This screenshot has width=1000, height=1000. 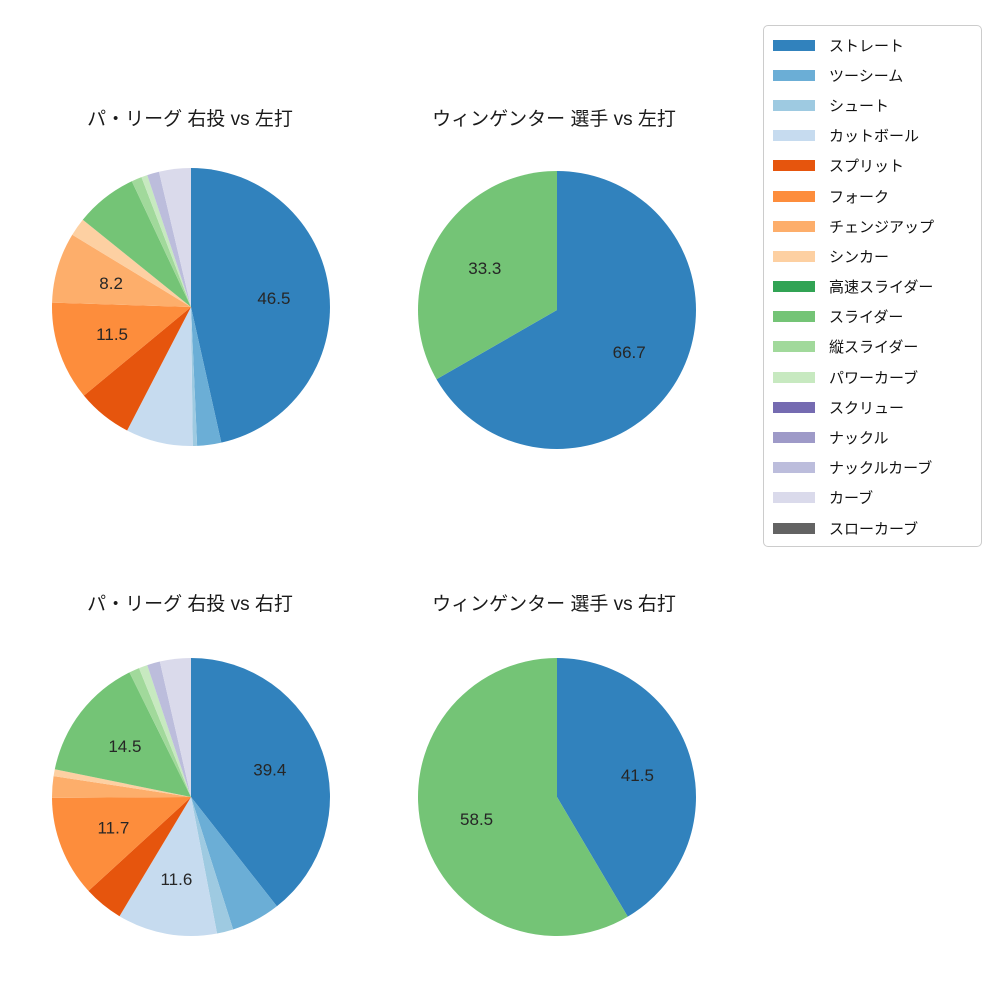 I want to click on pie-percent-label: 58.5, so click(x=476, y=819).